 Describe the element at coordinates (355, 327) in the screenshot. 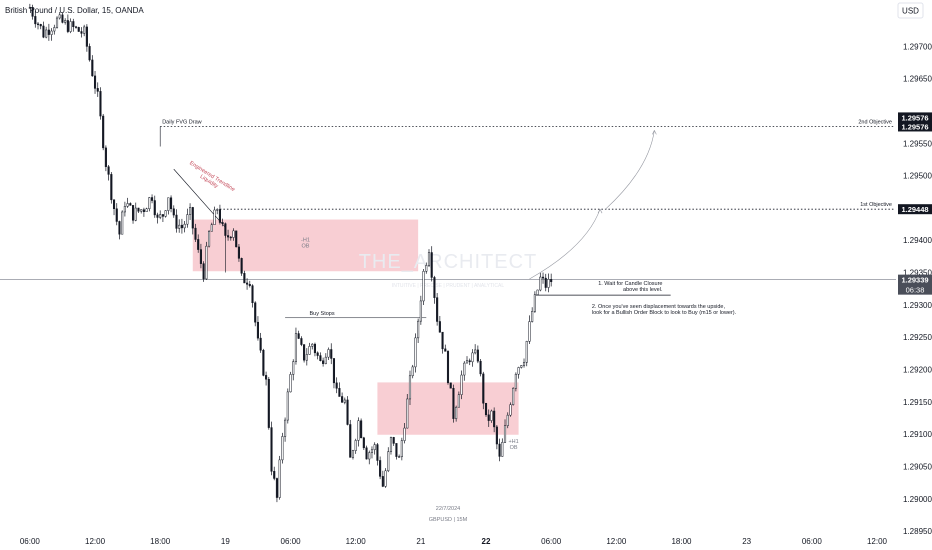

I see `zone-layer` at that location.